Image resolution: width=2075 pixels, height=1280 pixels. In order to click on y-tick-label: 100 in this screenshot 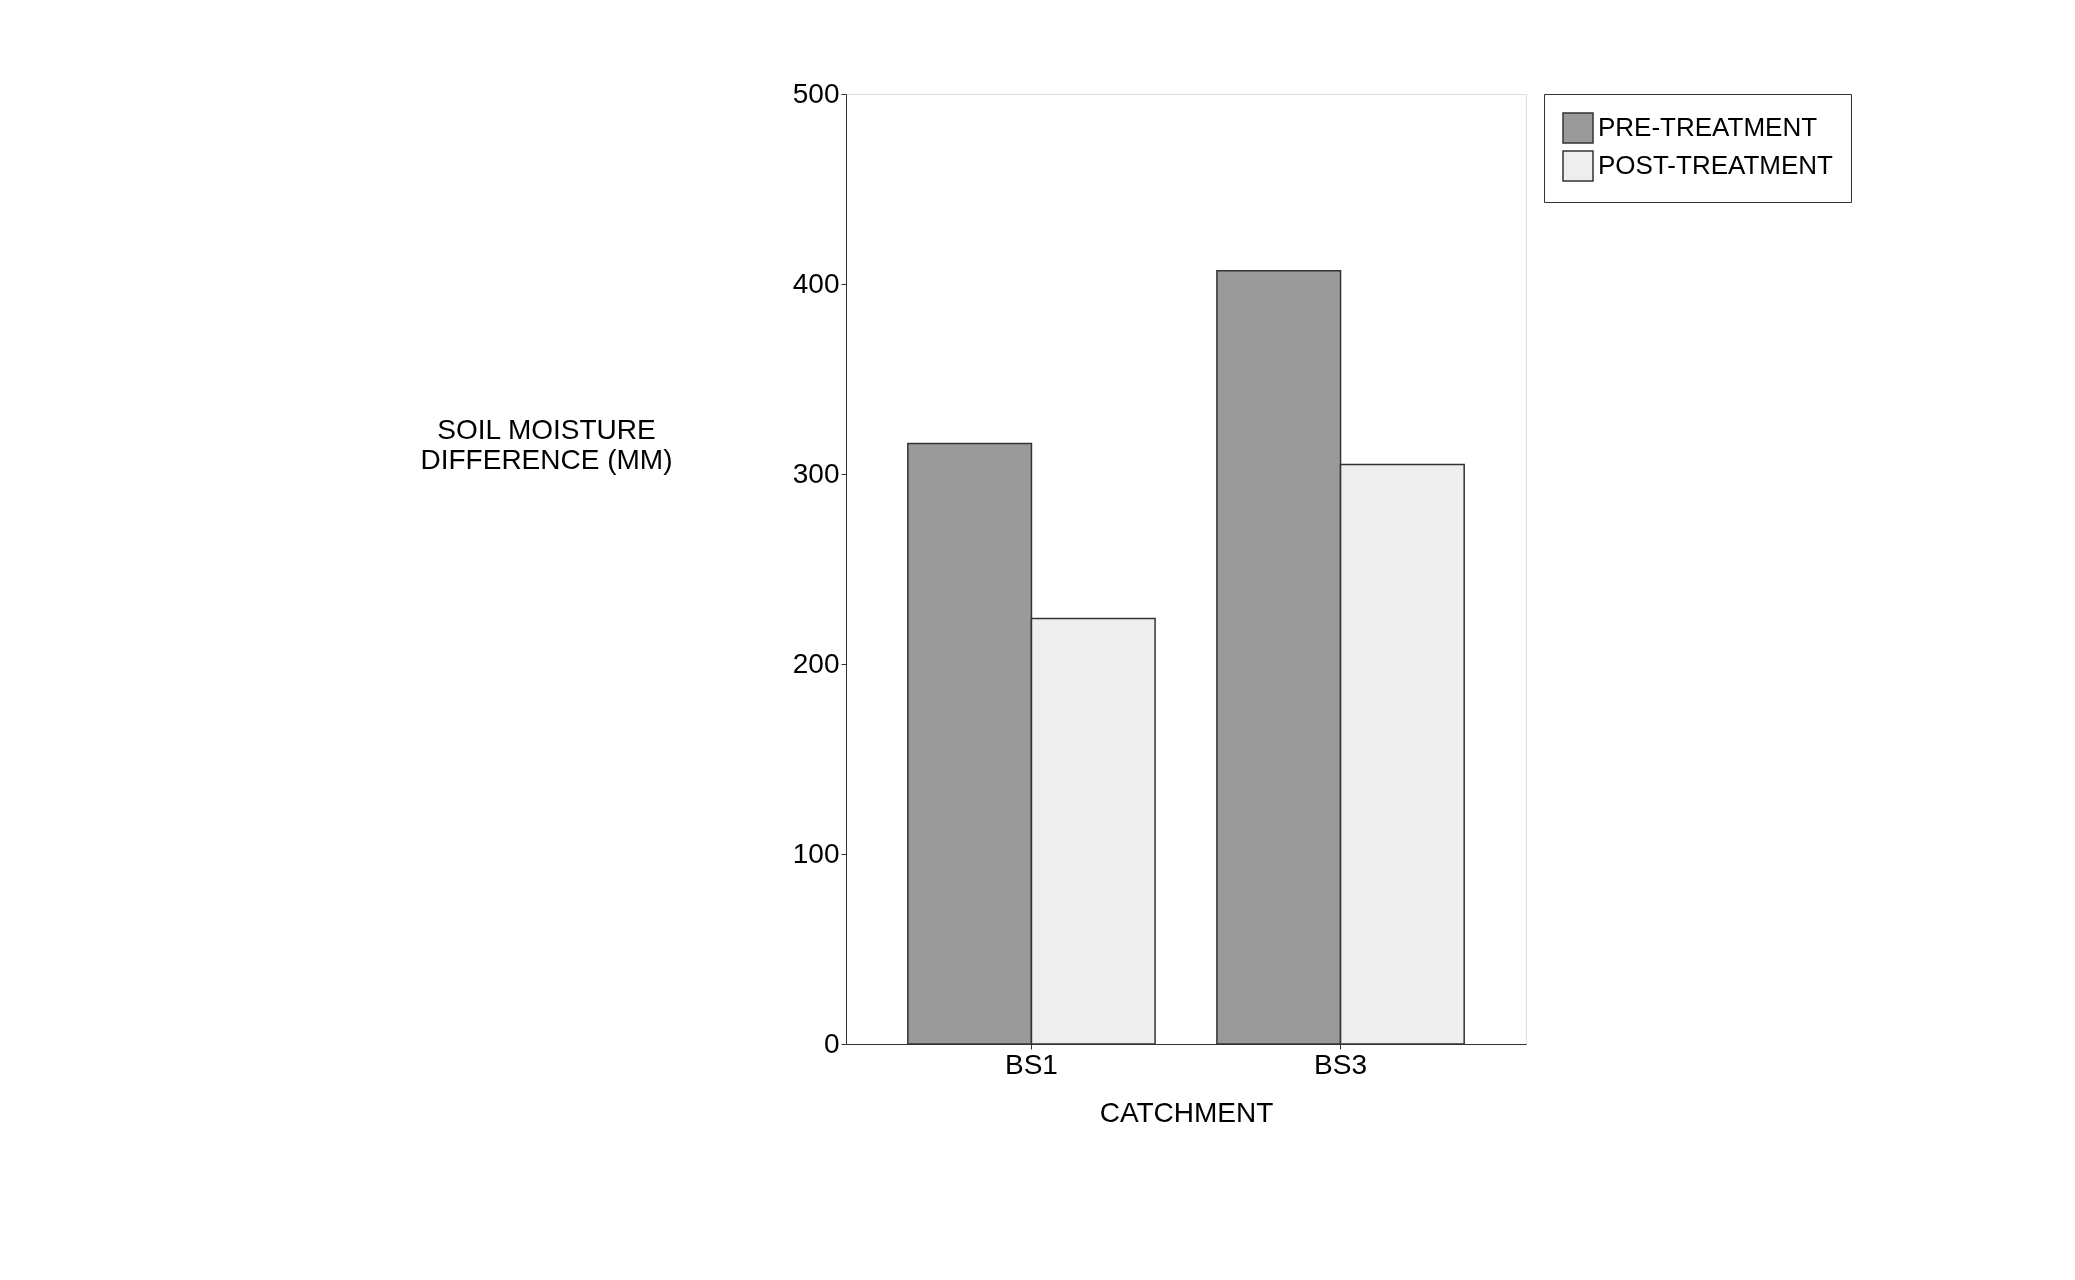, I will do `click(816, 853)`.